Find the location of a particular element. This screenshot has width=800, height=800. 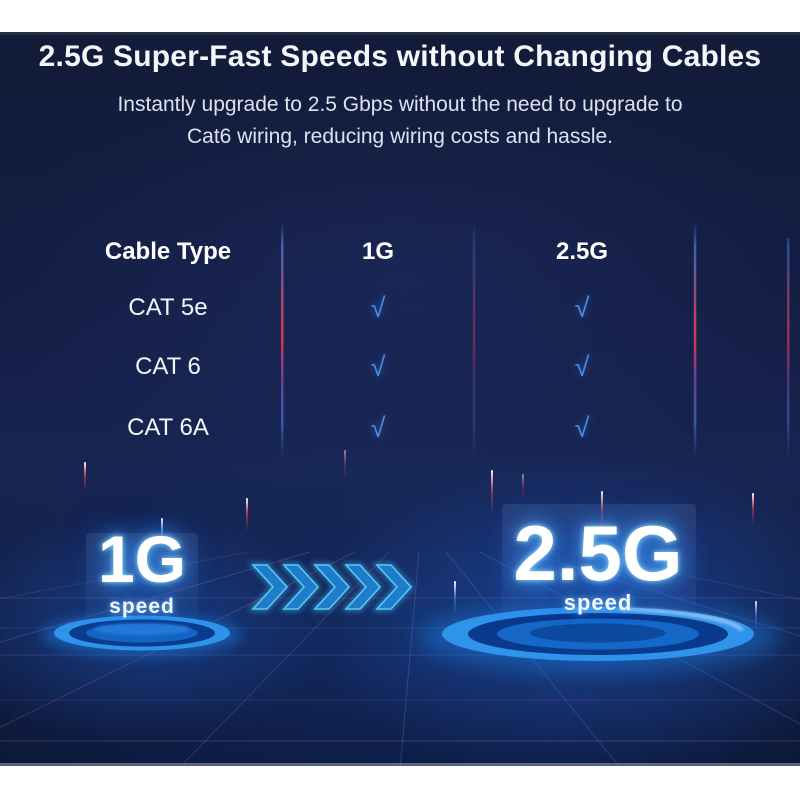

table-row: CAT 6A √ √ is located at coordinates (400, 428).